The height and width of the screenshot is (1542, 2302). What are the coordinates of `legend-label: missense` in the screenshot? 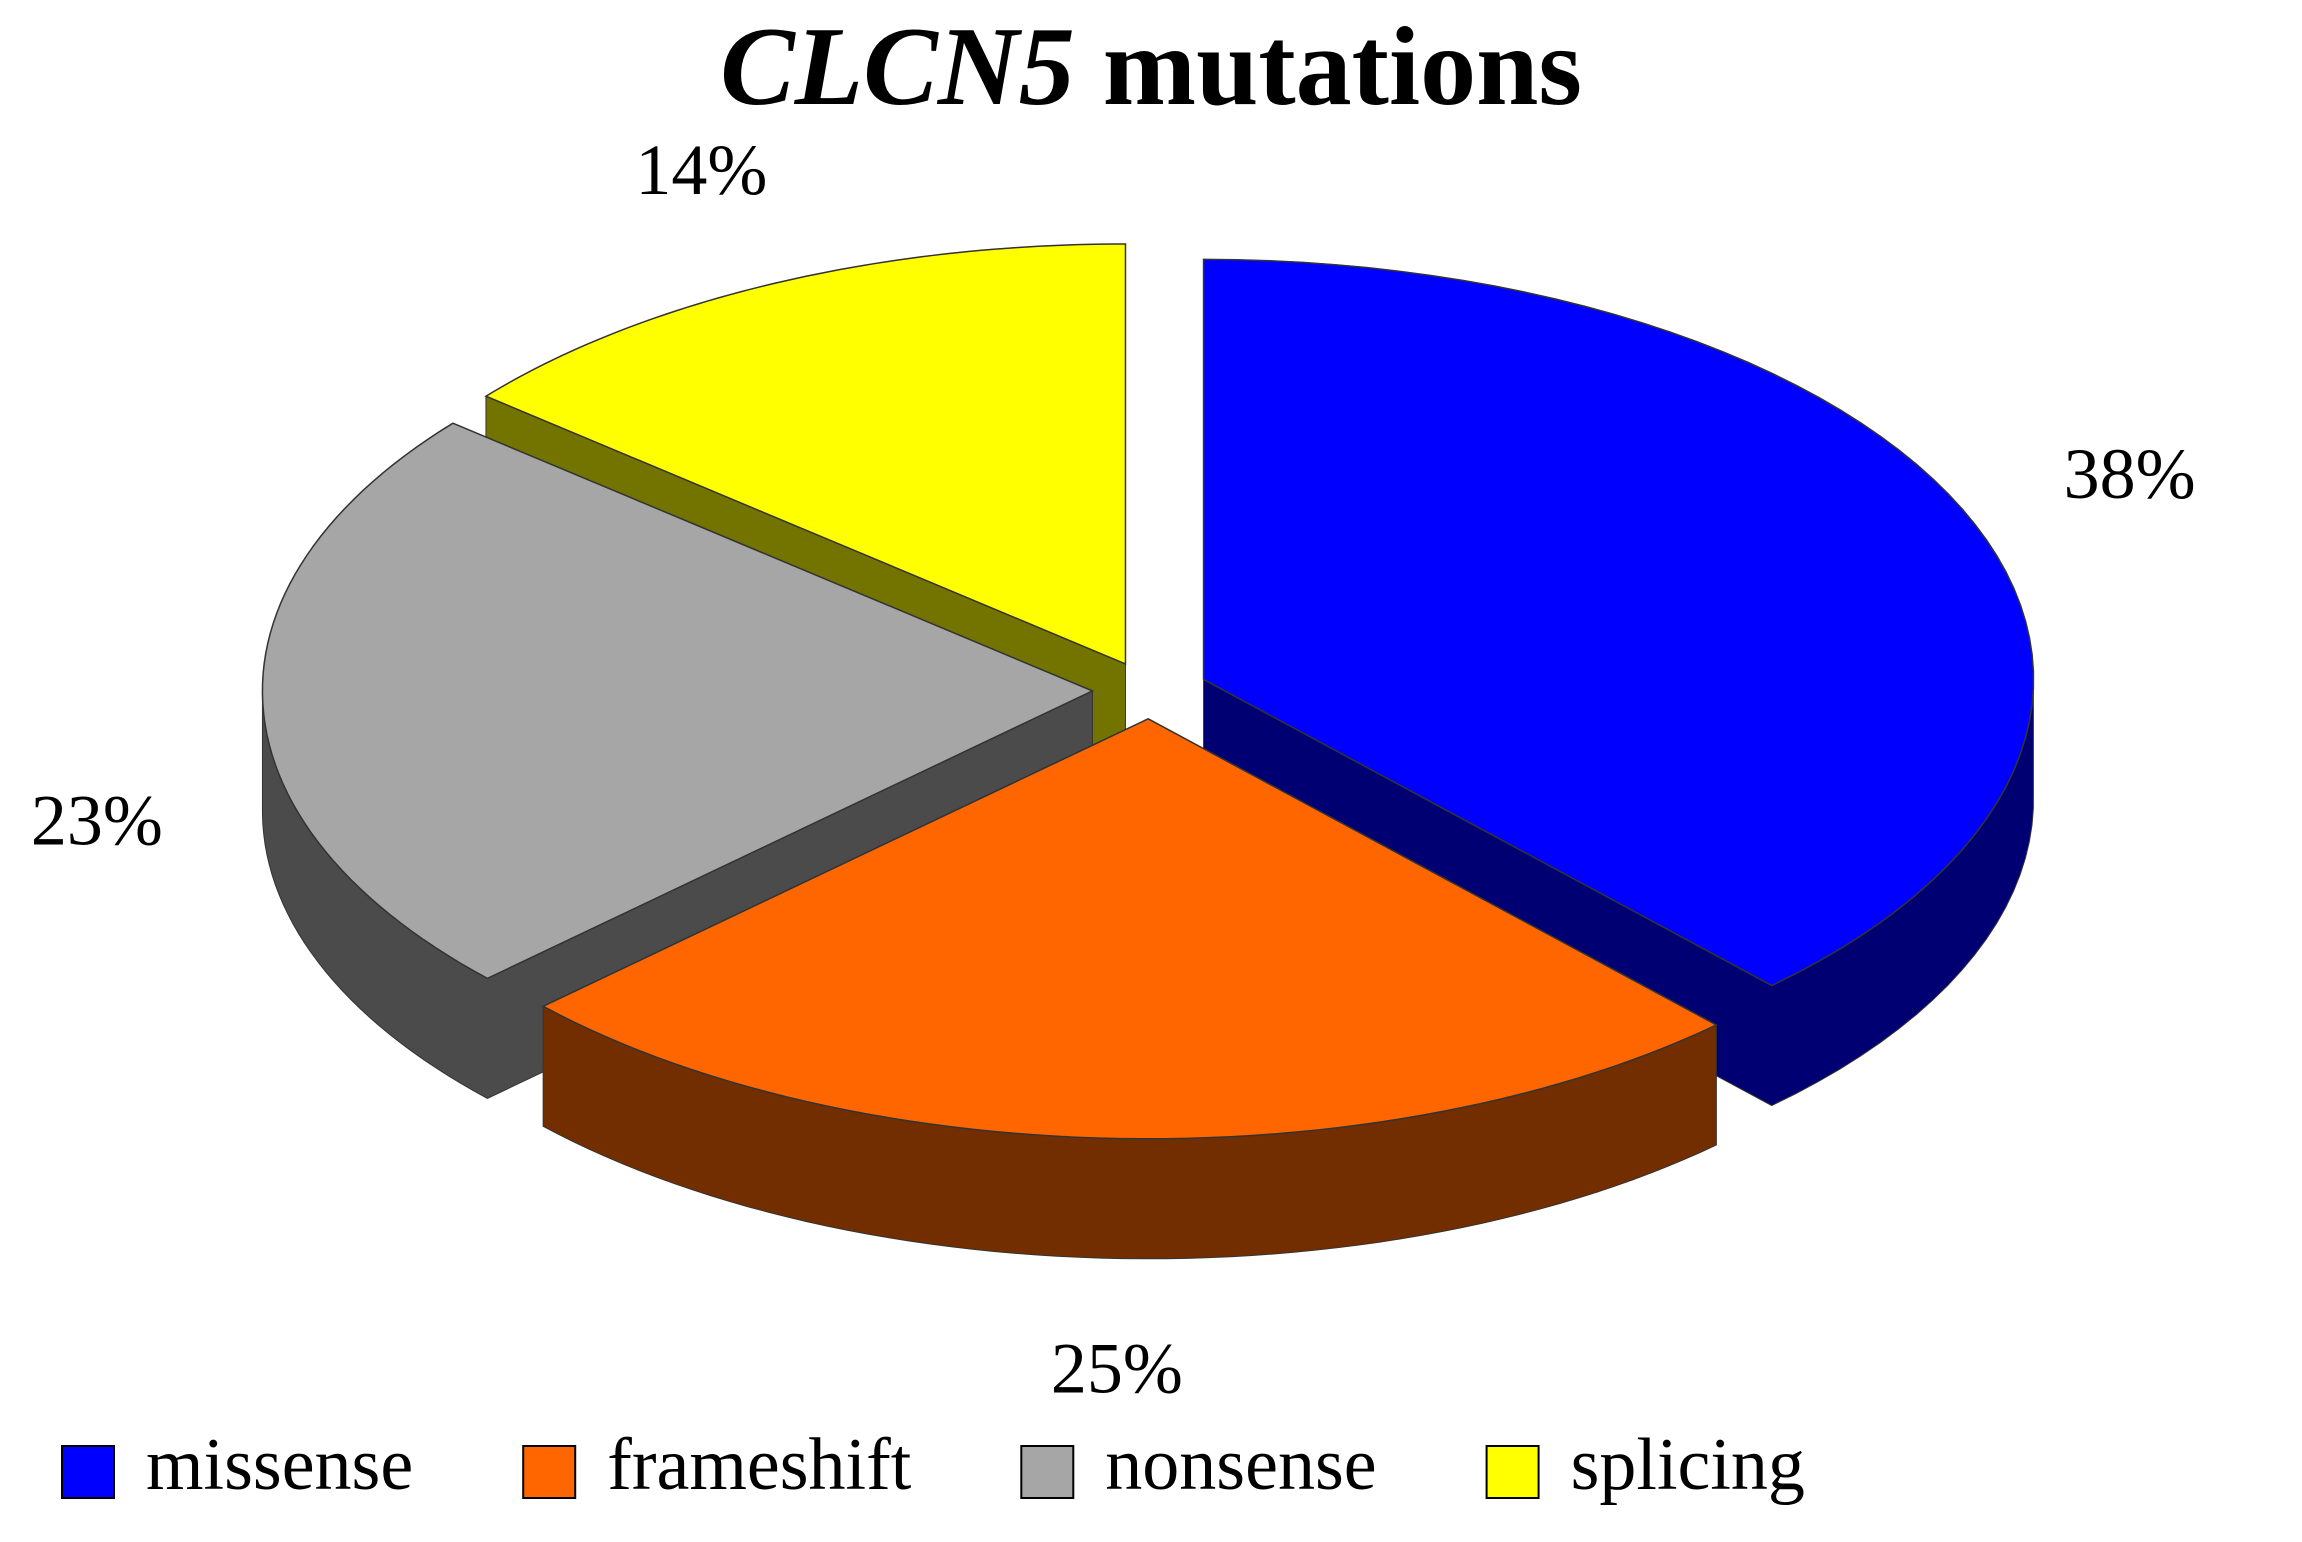 It's located at (279, 1465).